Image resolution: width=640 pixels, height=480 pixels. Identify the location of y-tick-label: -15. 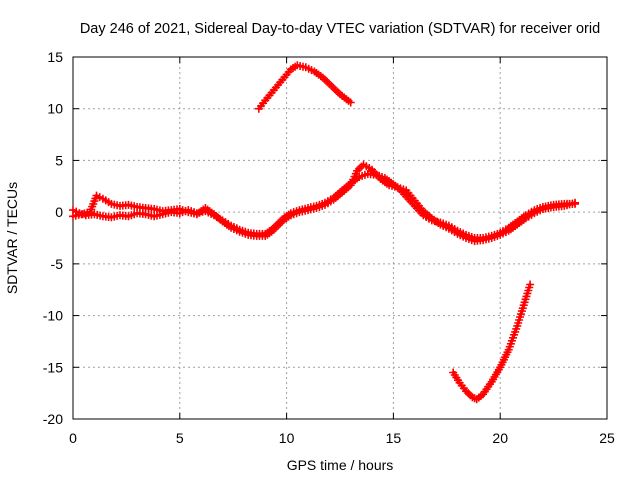
(53, 367).